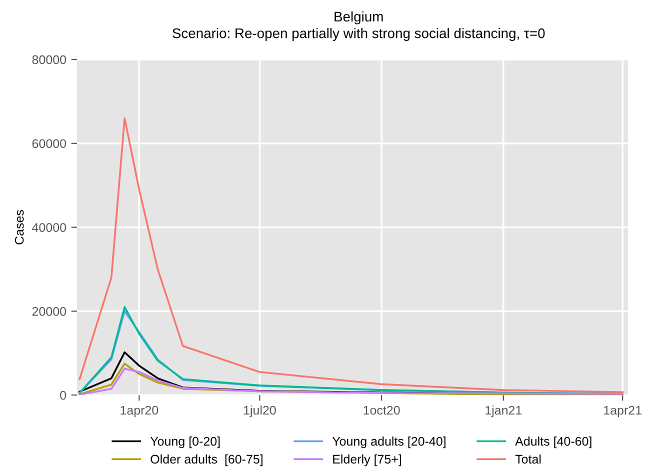  Describe the element at coordinates (623, 412) in the screenshot. I see `x-tick-label: 1apr21` at that location.